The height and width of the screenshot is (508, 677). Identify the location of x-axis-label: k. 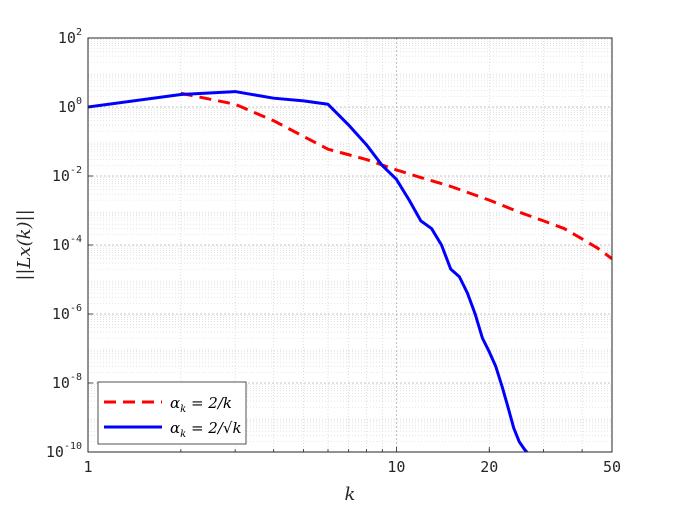
(350, 494).